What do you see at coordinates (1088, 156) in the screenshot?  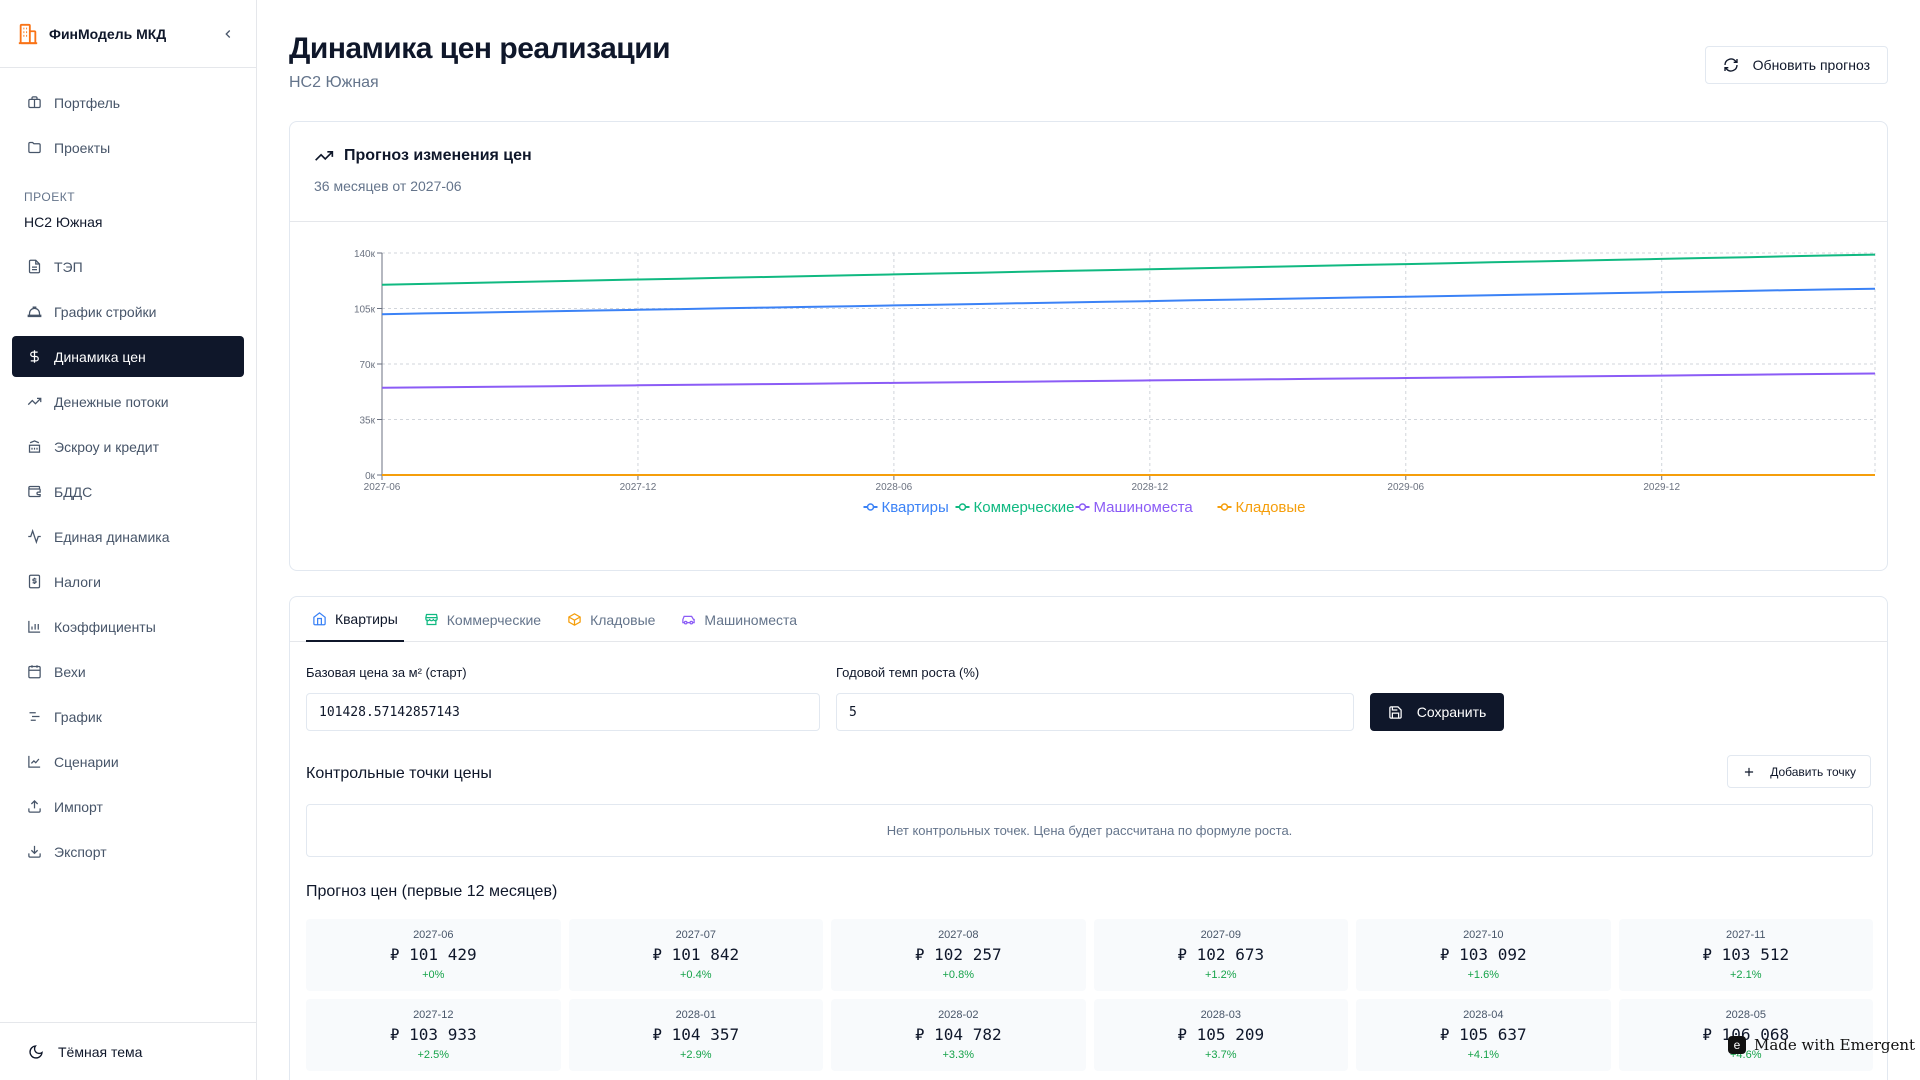 I see `chart-title: Прогноз изменения цен` at bounding box center [1088, 156].